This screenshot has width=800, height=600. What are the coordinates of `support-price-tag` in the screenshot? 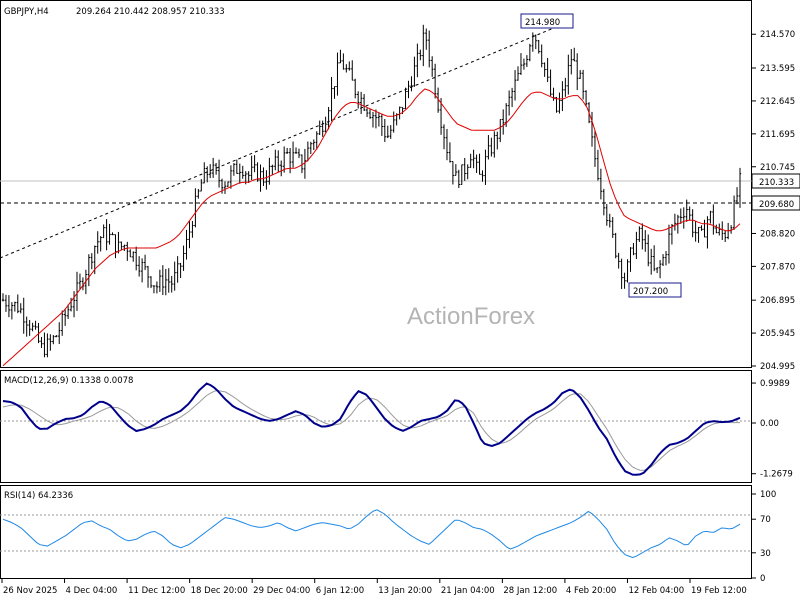 It's located at (775, 203).